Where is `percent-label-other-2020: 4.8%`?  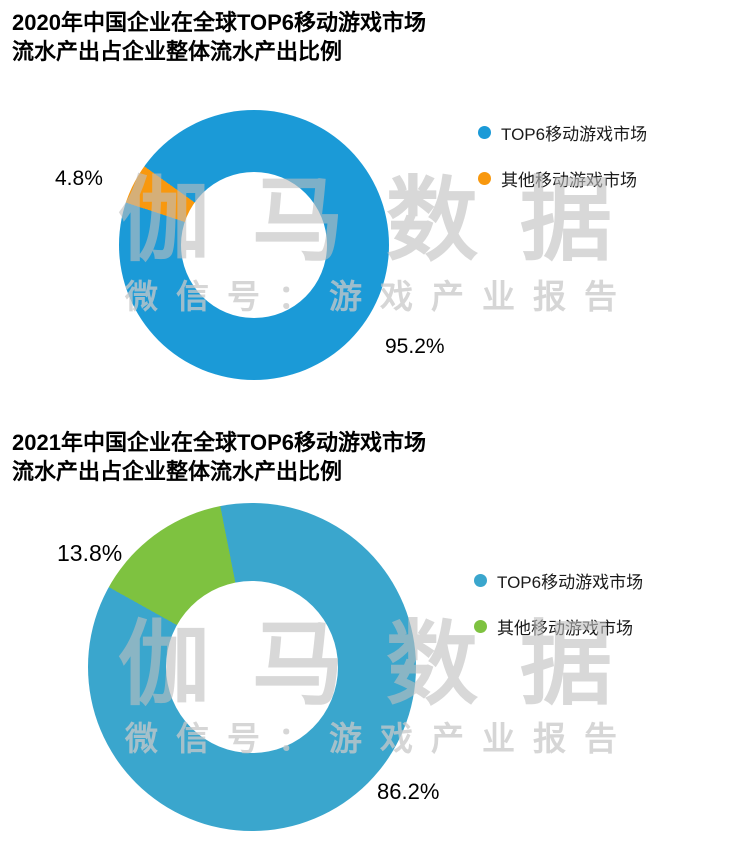
percent-label-other-2020: 4.8% is located at coordinates (79, 178).